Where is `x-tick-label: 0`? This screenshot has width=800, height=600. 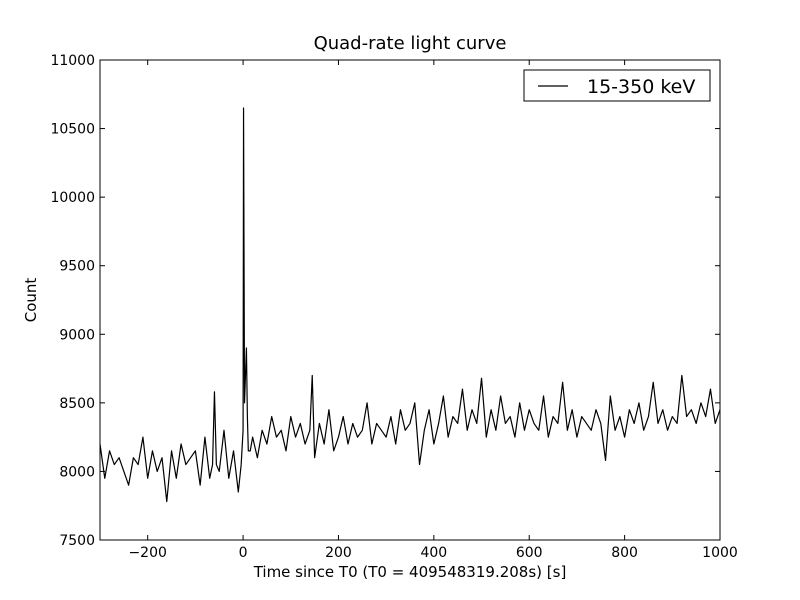 x-tick-label: 0 is located at coordinates (243, 553).